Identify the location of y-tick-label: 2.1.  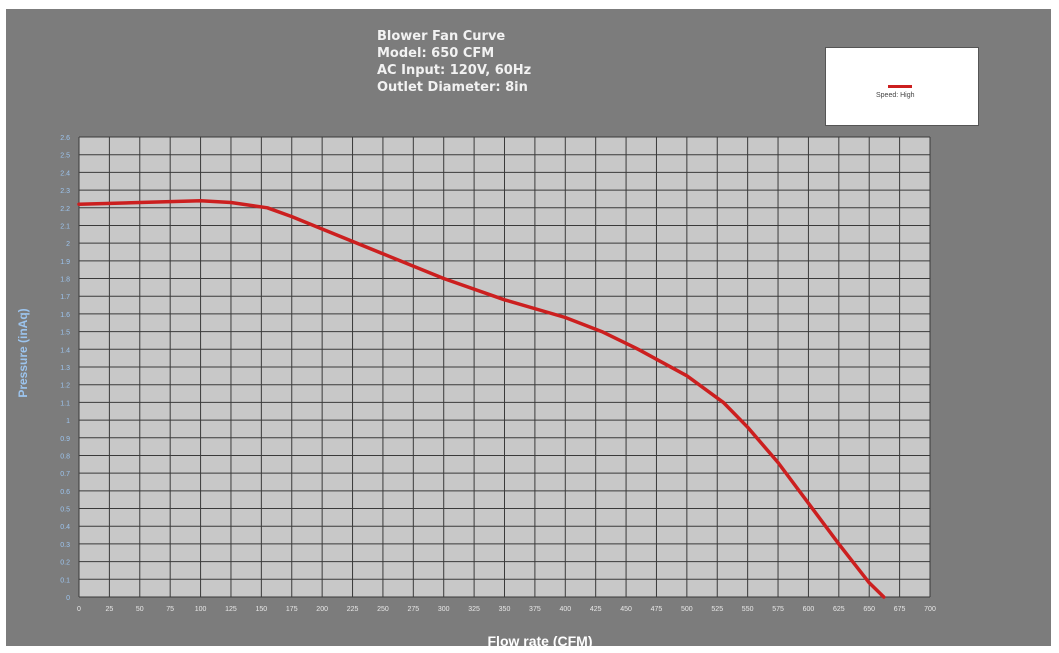
(65, 226).